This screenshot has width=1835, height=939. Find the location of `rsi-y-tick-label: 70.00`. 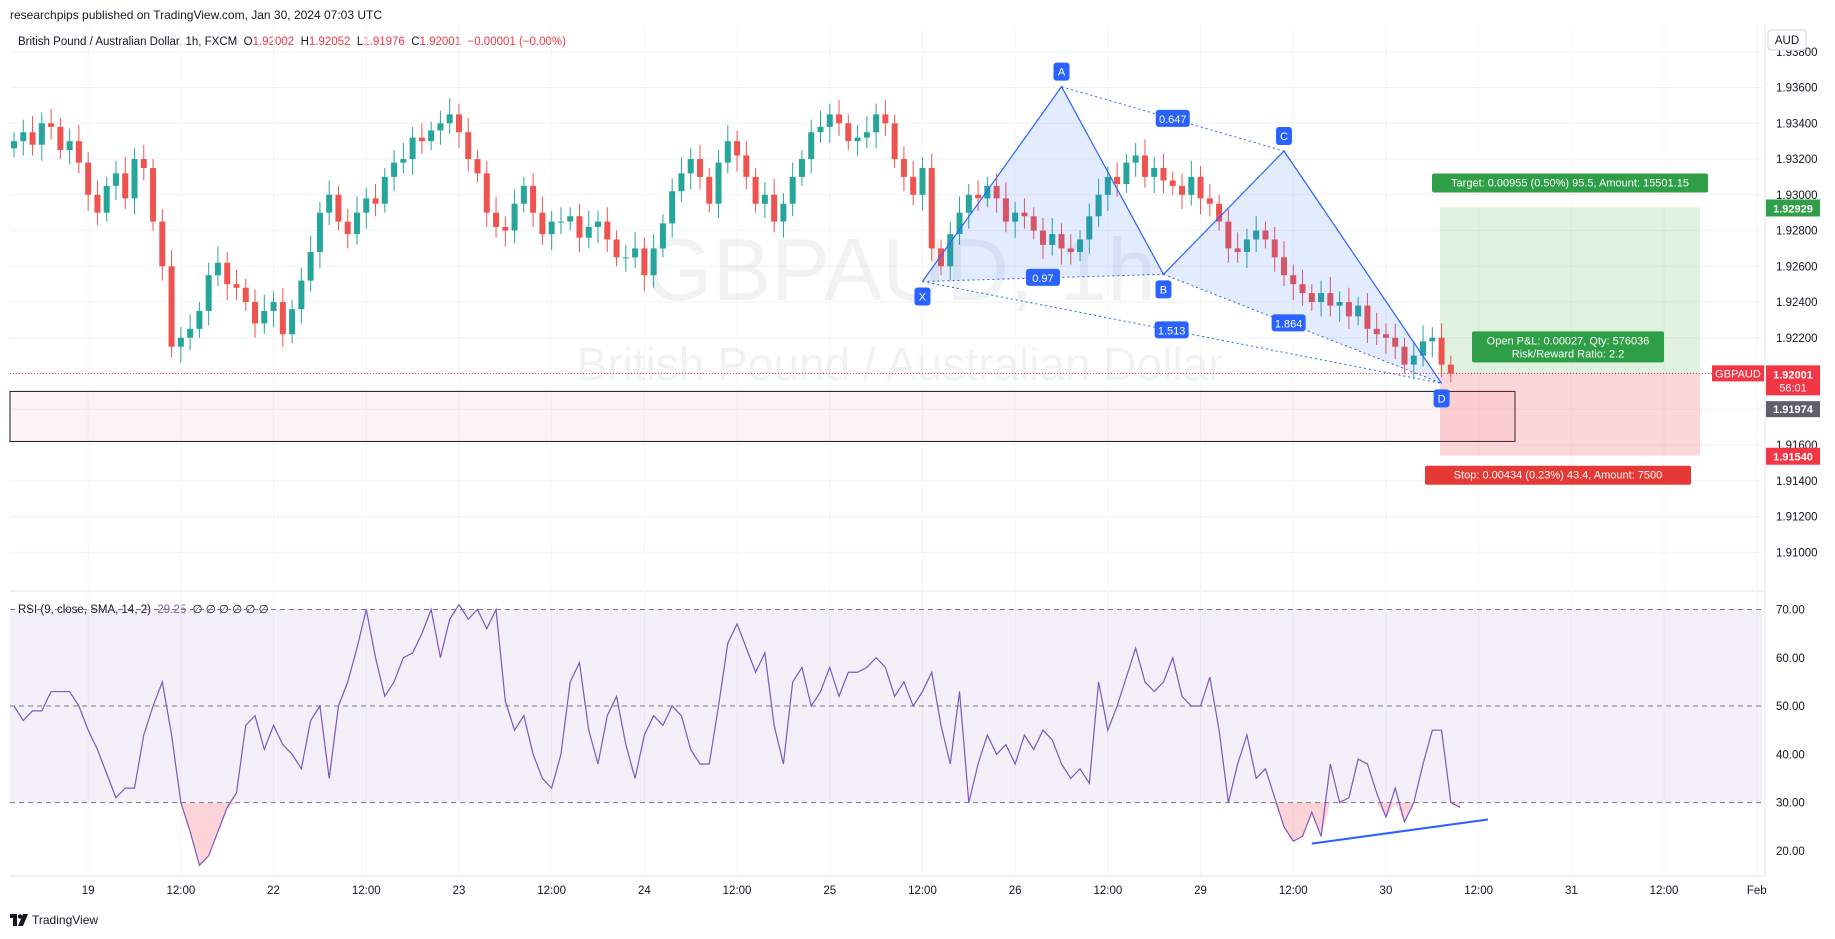

rsi-y-tick-label: 70.00 is located at coordinates (1790, 610).